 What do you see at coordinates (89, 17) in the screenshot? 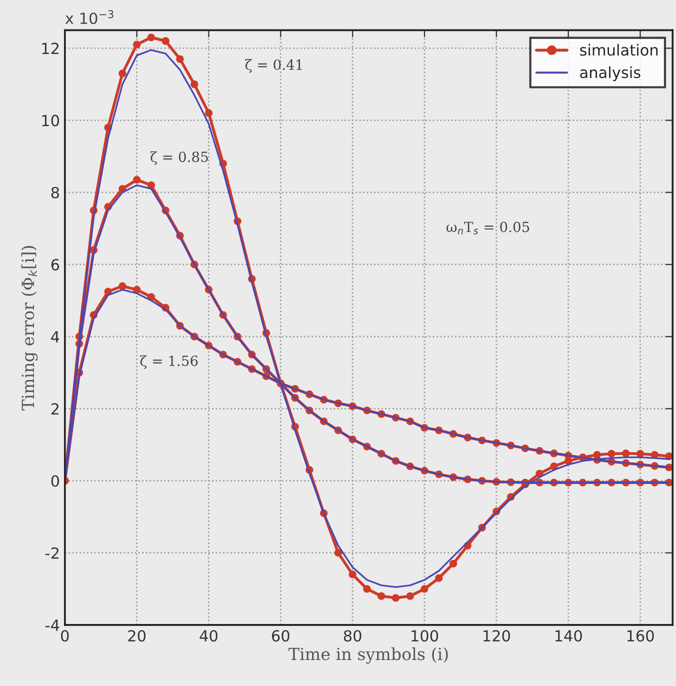
I see `text: x 10$^{−3}$` at bounding box center [89, 17].